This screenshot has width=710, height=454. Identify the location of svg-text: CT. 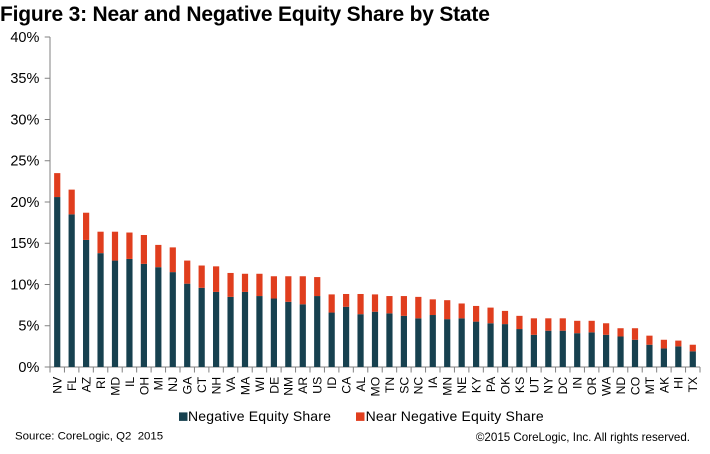
(202, 384).